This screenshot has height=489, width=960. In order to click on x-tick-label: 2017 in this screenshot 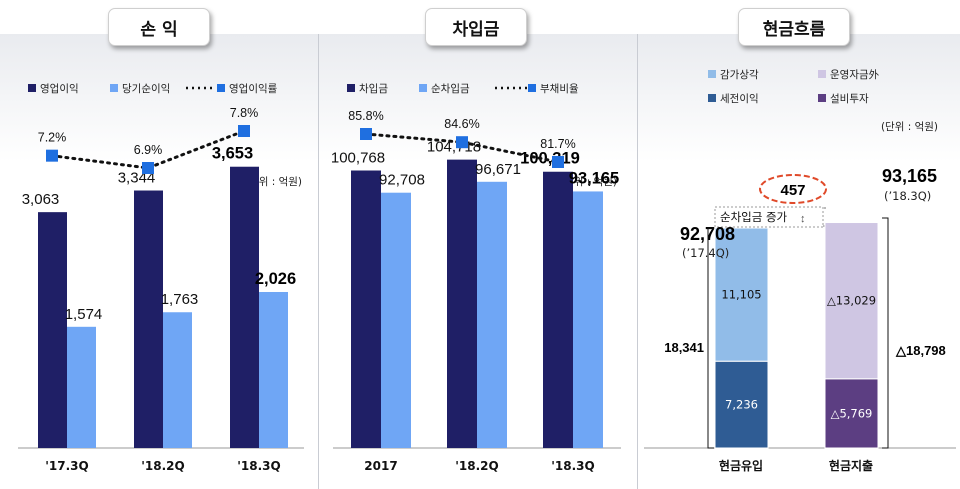, I will do `click(380, 466)`.